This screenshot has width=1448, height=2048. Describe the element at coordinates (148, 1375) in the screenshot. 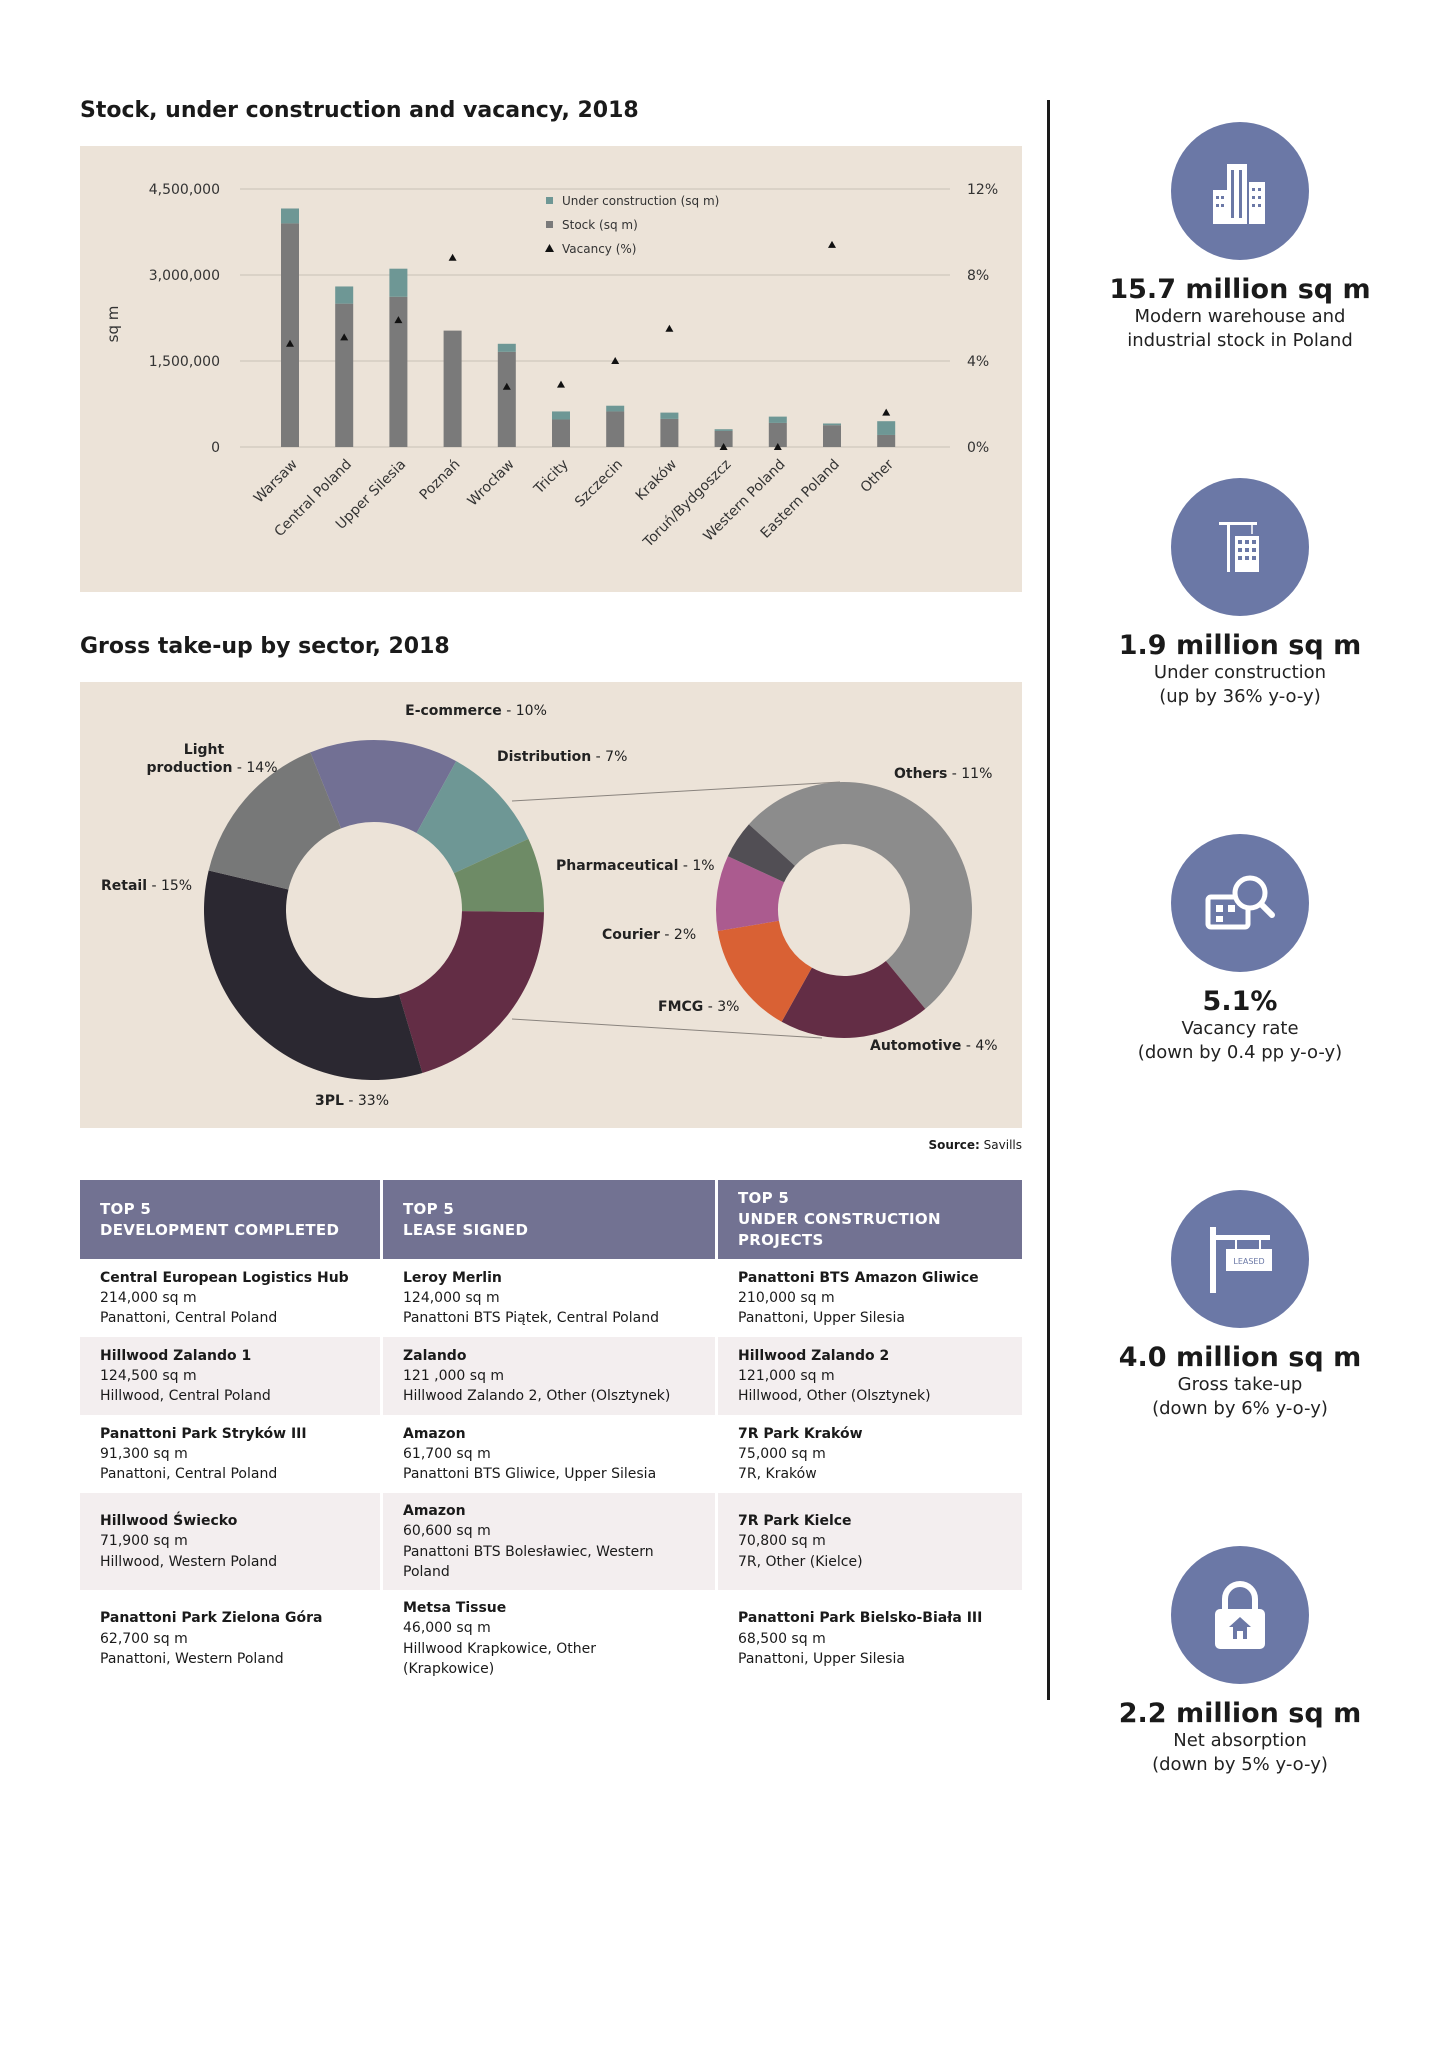

I see `project-detail: 124,500 sq m` at that location.